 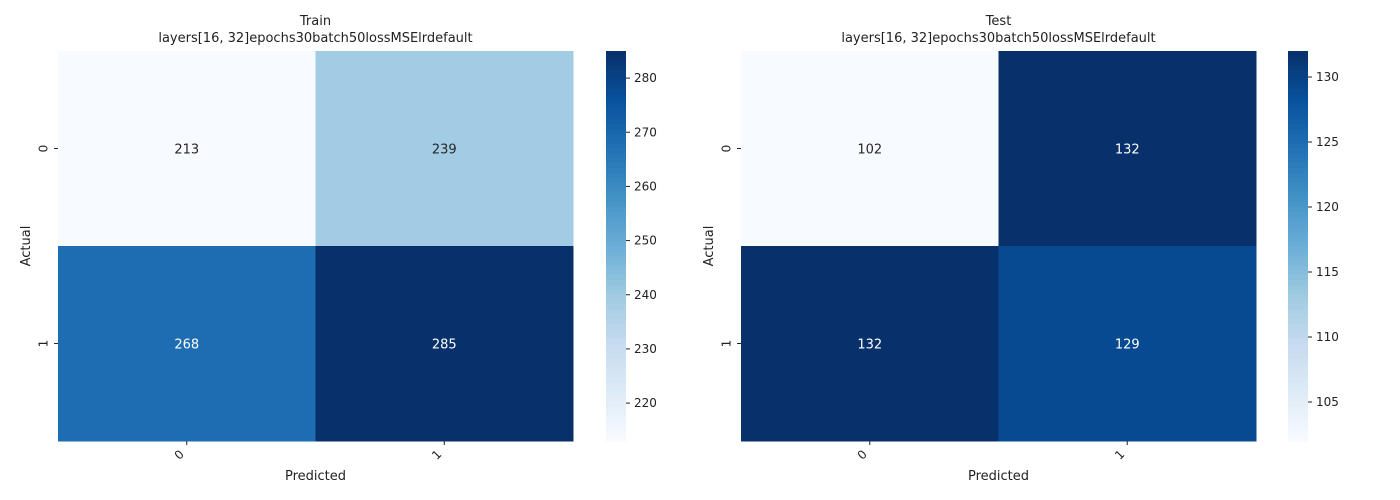 What do you see at coordinates (998, 21) in the screenshot?
I see `chart-title: Test` at bounding box center [998, 21].